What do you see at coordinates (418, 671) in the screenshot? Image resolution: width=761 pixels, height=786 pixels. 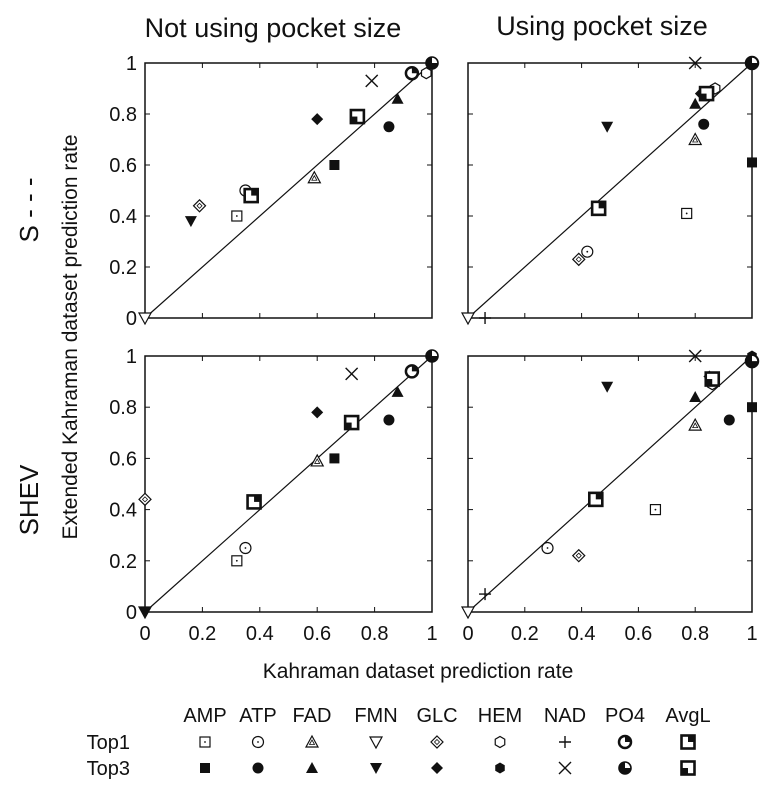 I see `x-axis-label: Kahraman dataset prediction rate` at bounding box center [418, 671].